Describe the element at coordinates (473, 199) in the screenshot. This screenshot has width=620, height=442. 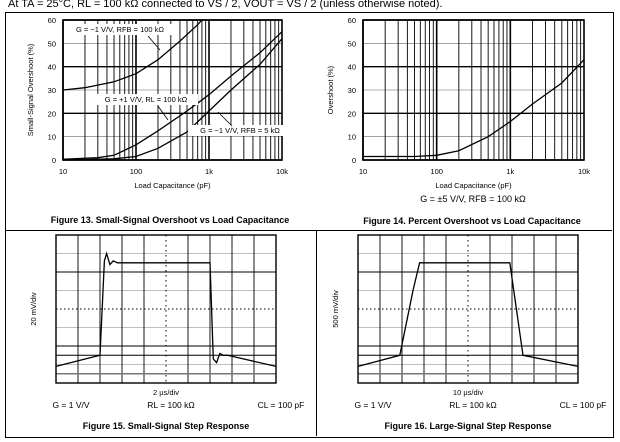
I see `figure-14-conditions: G = ±5 V/V, RFB = 100 kΩ` at that location.